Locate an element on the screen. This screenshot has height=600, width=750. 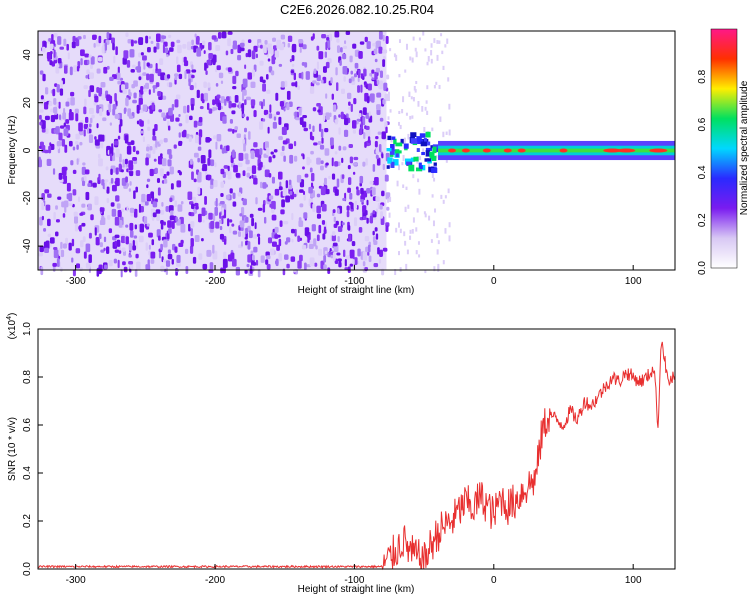
colorbar-gradient is located at coordinates (724, 148).